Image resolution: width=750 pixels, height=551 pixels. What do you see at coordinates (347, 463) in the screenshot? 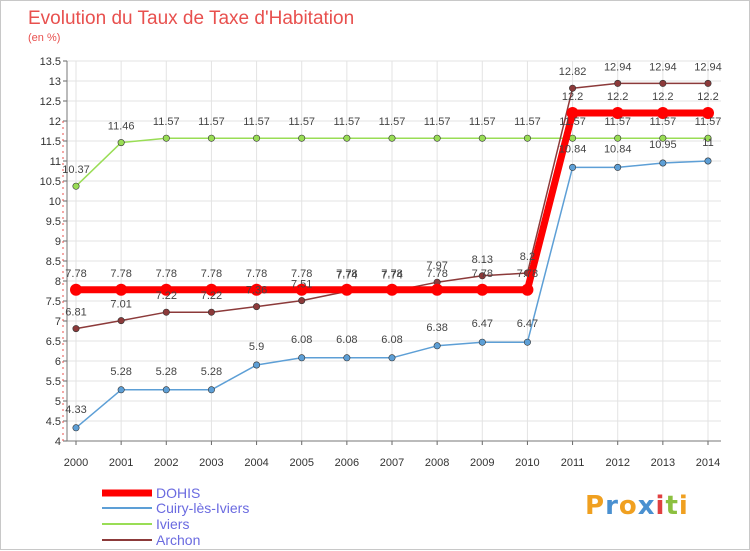
I see `x-tick-label: 2006` at bounding box center [347, 463].